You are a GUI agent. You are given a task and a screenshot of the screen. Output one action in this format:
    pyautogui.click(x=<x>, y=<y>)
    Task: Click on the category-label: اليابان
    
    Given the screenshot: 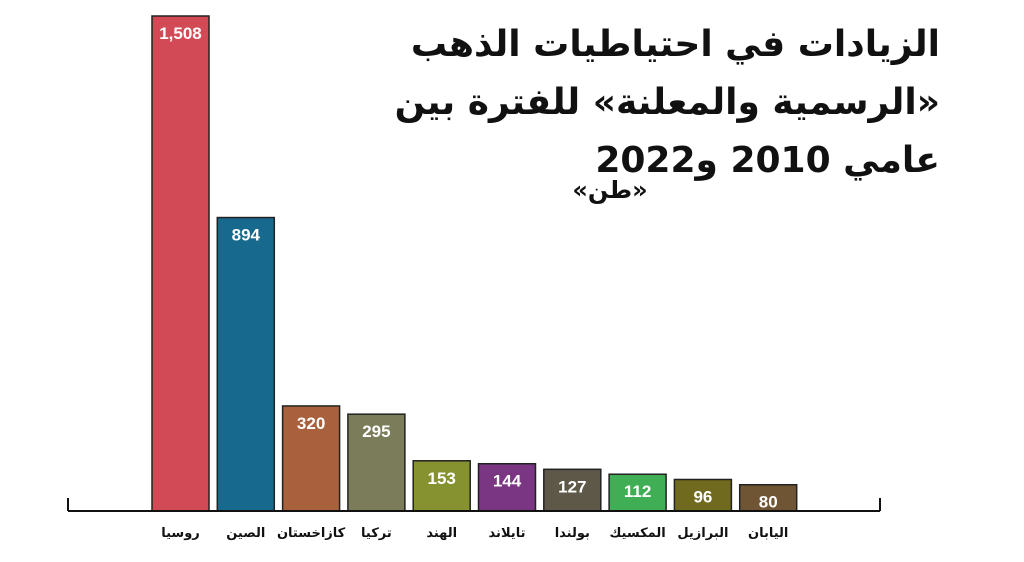 What is the action you would take?
    pyautogui.click(x=768, y=533)
    